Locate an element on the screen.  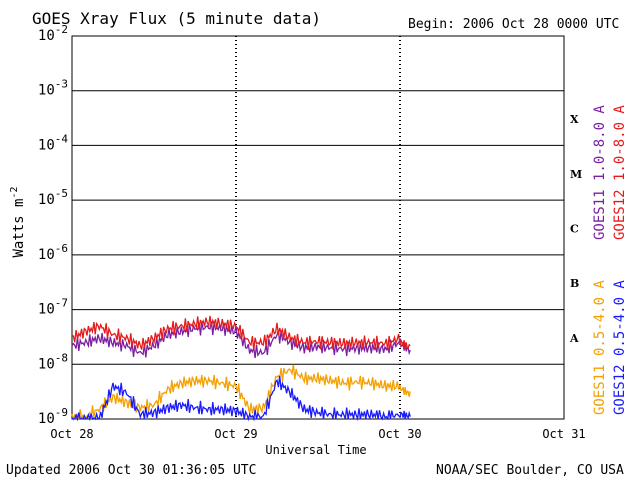
y-tick-label: 10⁻⁷ is located at coordinates (53, 307).